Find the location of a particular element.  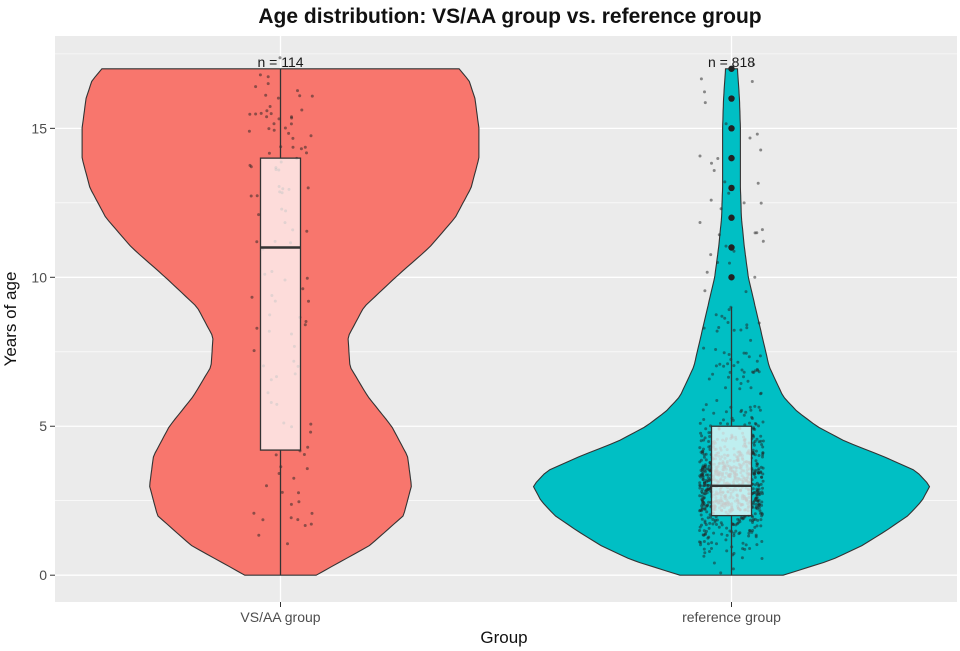

y-tick-label: 0 is located at coordinates (43, 575).